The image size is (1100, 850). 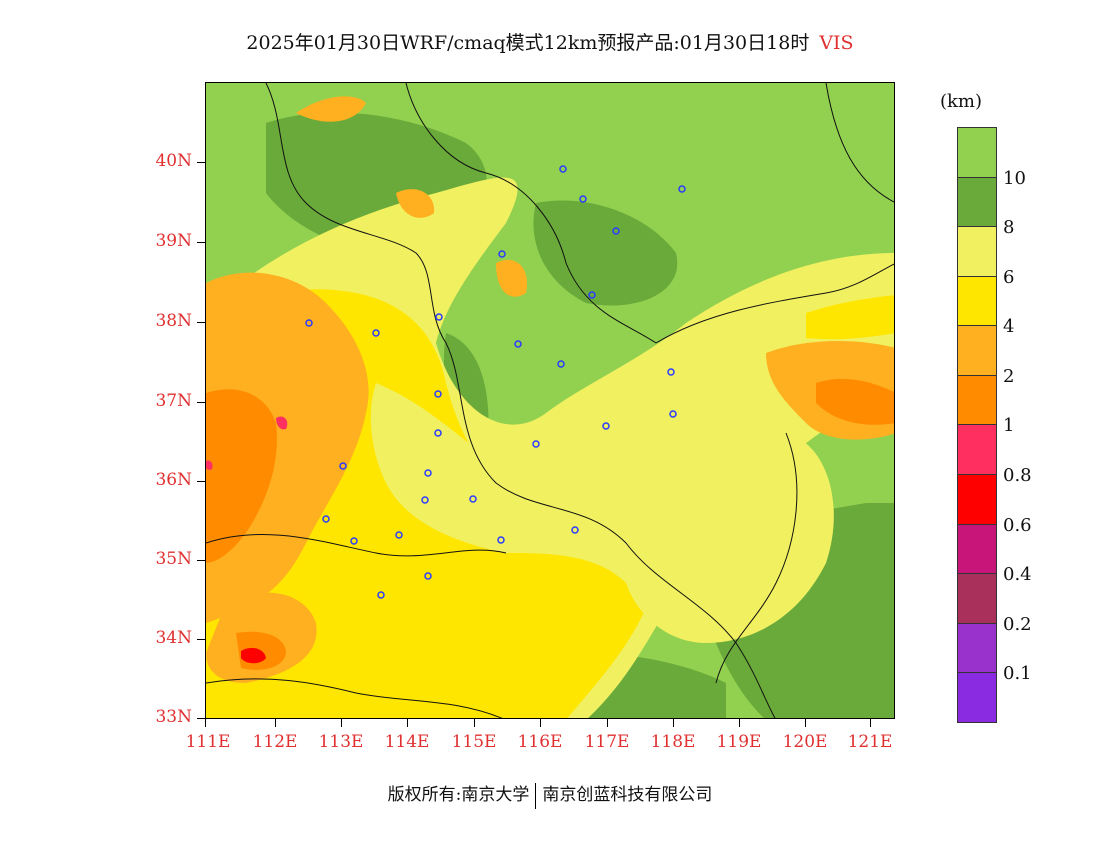 I want to click on y-label-34n: 34N, so click(x=173, y=638).